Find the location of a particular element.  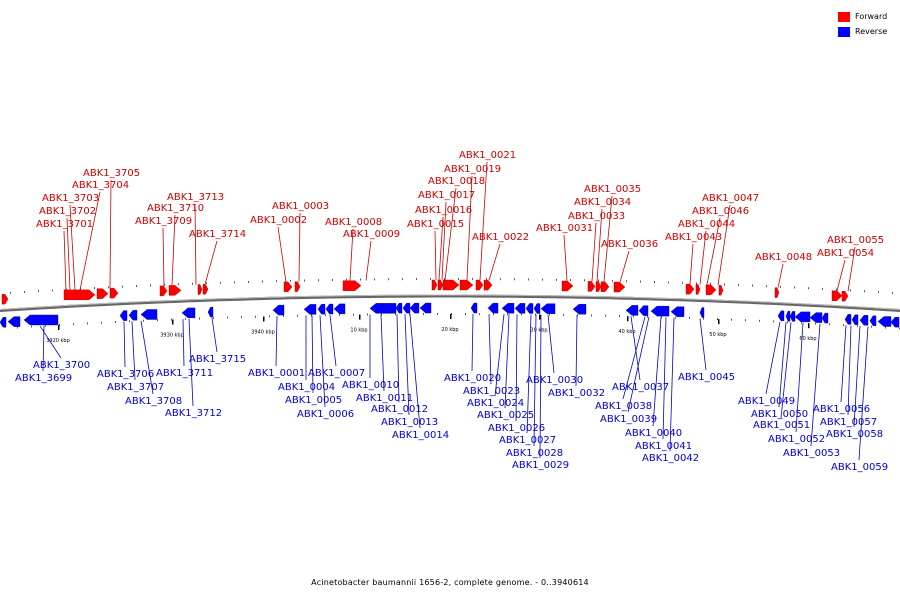

reverse-gene-label: ABK1_0014 is located at coordinates (420, 435).